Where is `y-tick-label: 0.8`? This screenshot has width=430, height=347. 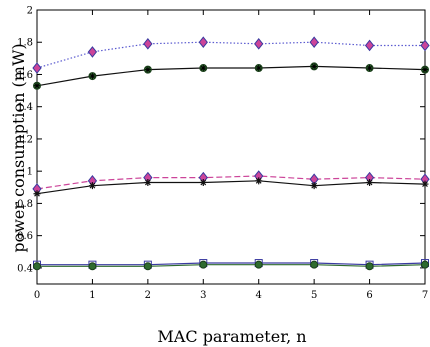 y-tick-label: 0.8 is located at coordinates (25, 204).